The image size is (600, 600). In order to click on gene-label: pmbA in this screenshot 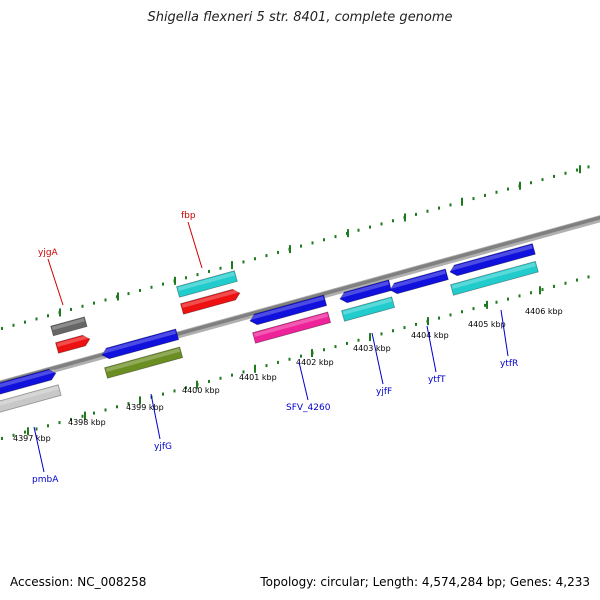, I will do `click(45, 480)`.